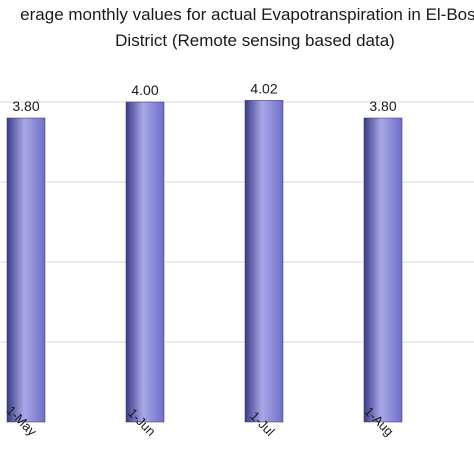 Image resolution: width=474 pixels, height=474 pixels. Describe the element at coordinates (200, 421) in the screenshot. I see `x-tick-labels: 1-May 1-Jun 1-Jul 1-Aug` at that location.